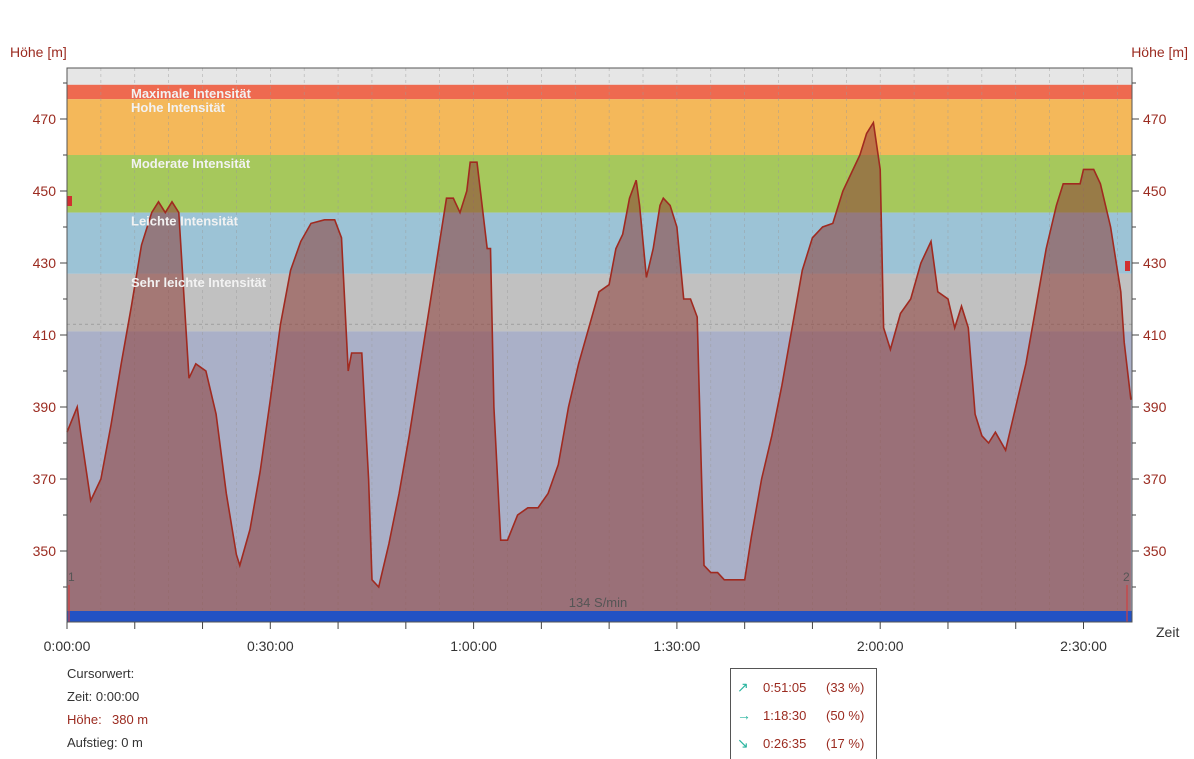 This screenshot has height=759, width=1194. What do you see at coordinates (191, 93) in the screenshot?
I see `zone-label: Maximale Intensität` at bounding box center [191, 93].